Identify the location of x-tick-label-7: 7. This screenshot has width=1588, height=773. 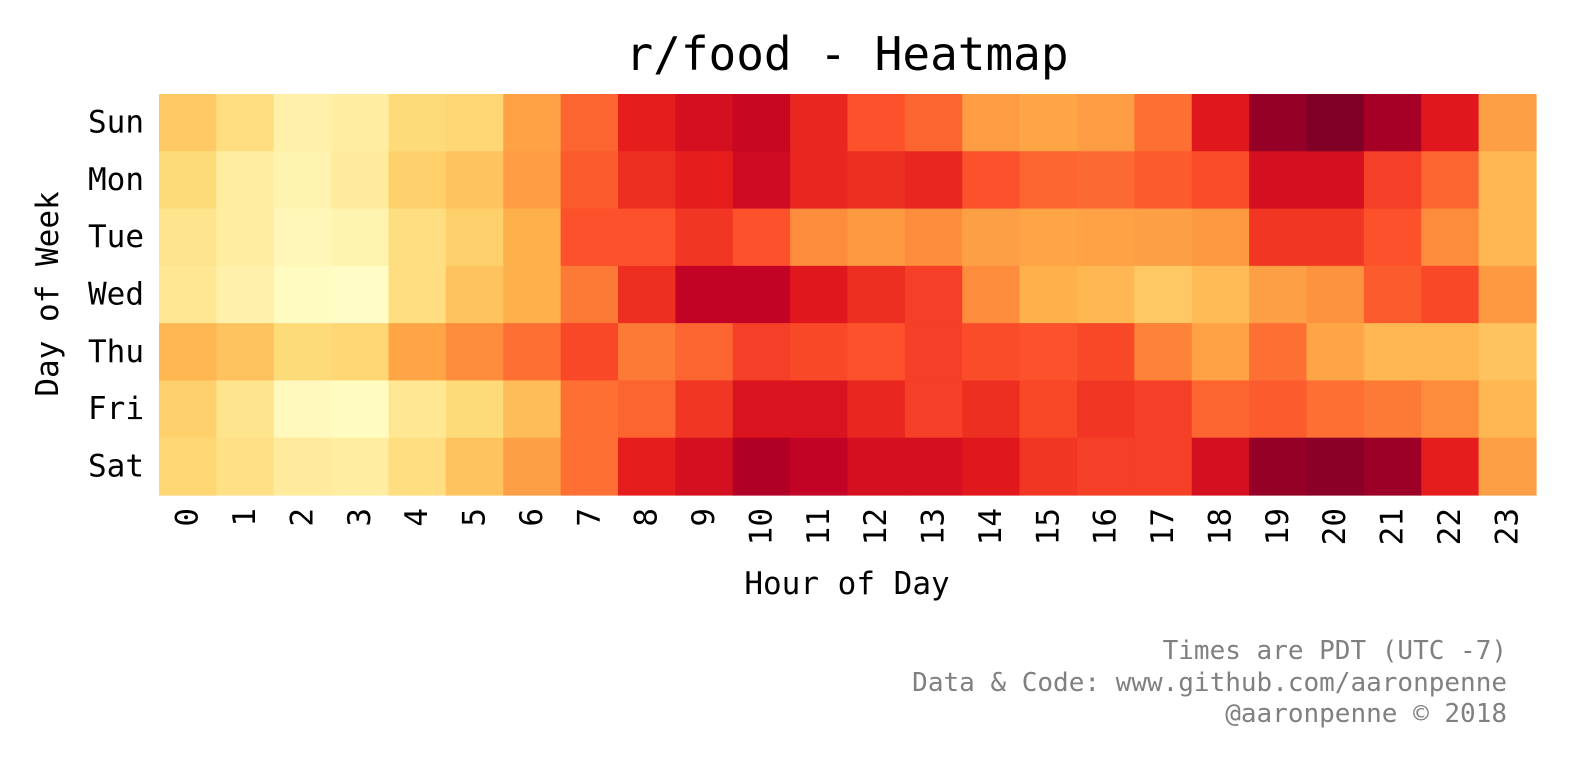
(589, 517).